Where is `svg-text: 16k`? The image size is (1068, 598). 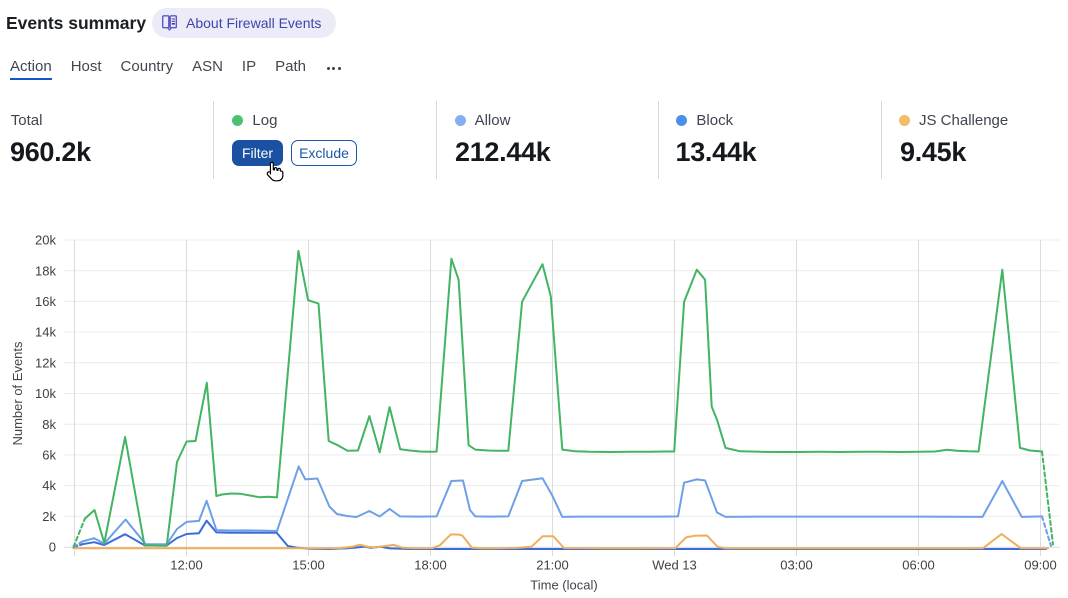 svg-text: 16k is located at coordinates (45, 301).